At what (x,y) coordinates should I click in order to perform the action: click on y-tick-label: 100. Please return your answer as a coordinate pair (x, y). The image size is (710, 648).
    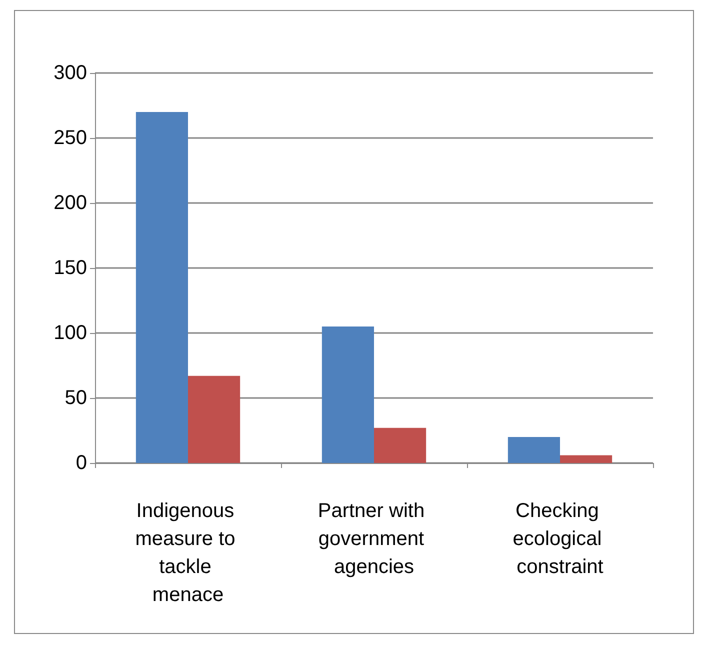
    Looking at the image, I should click on (70, 333).